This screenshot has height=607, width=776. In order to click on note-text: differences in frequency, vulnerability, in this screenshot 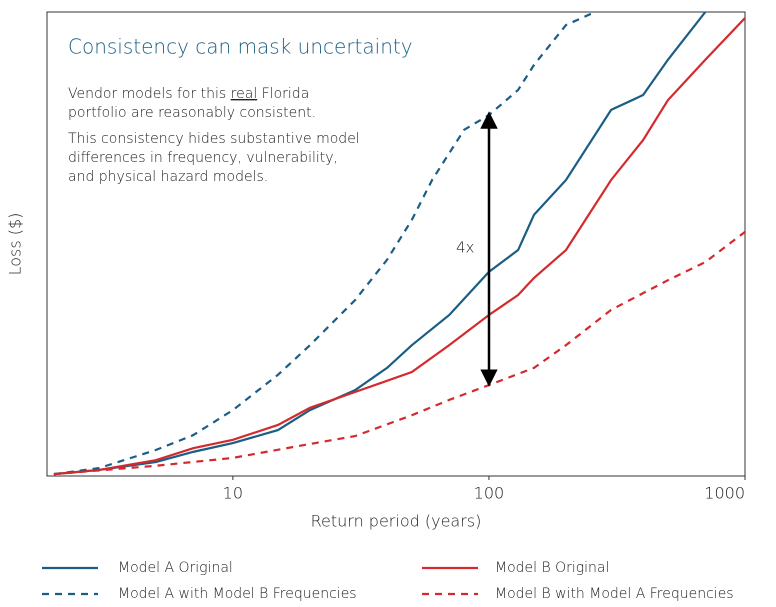, I will do `click(203, 158)`.